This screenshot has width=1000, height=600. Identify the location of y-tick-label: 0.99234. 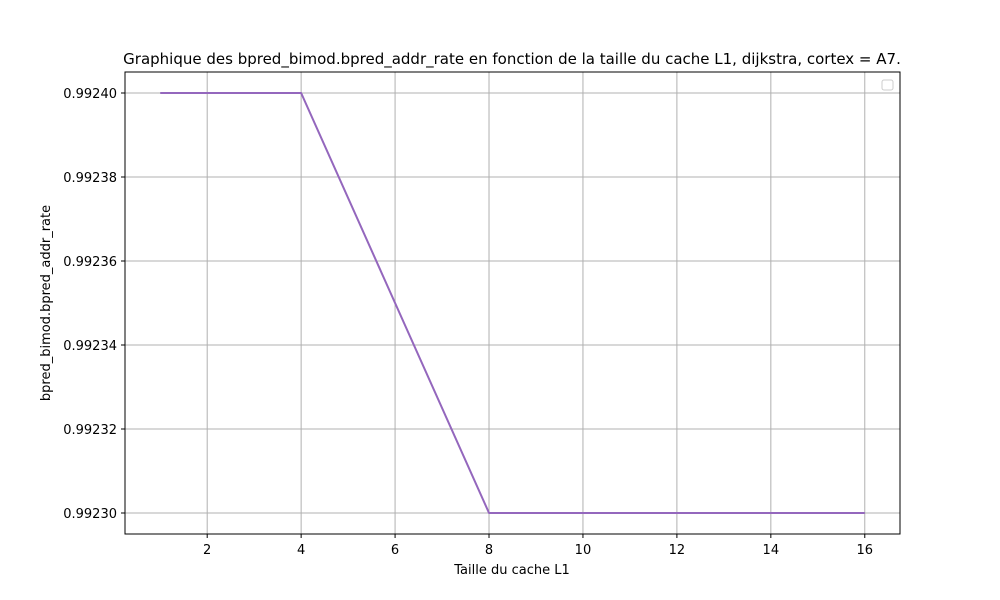
(90, 346).